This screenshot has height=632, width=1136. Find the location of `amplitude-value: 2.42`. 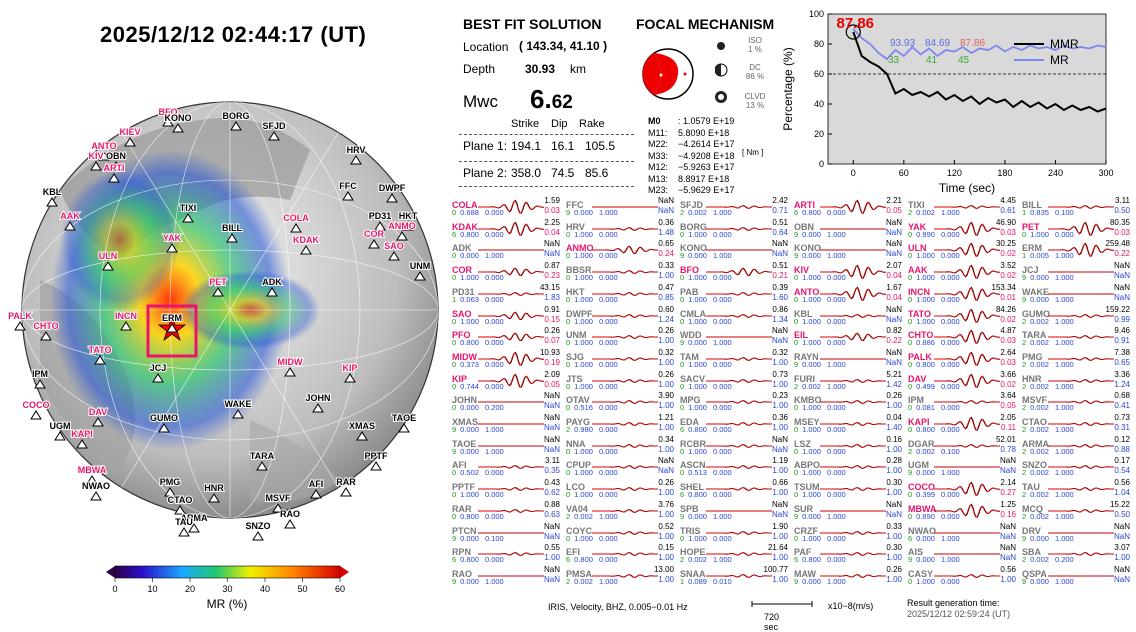

amplitude-value: 2.42 is located at coordinates (780, 200).